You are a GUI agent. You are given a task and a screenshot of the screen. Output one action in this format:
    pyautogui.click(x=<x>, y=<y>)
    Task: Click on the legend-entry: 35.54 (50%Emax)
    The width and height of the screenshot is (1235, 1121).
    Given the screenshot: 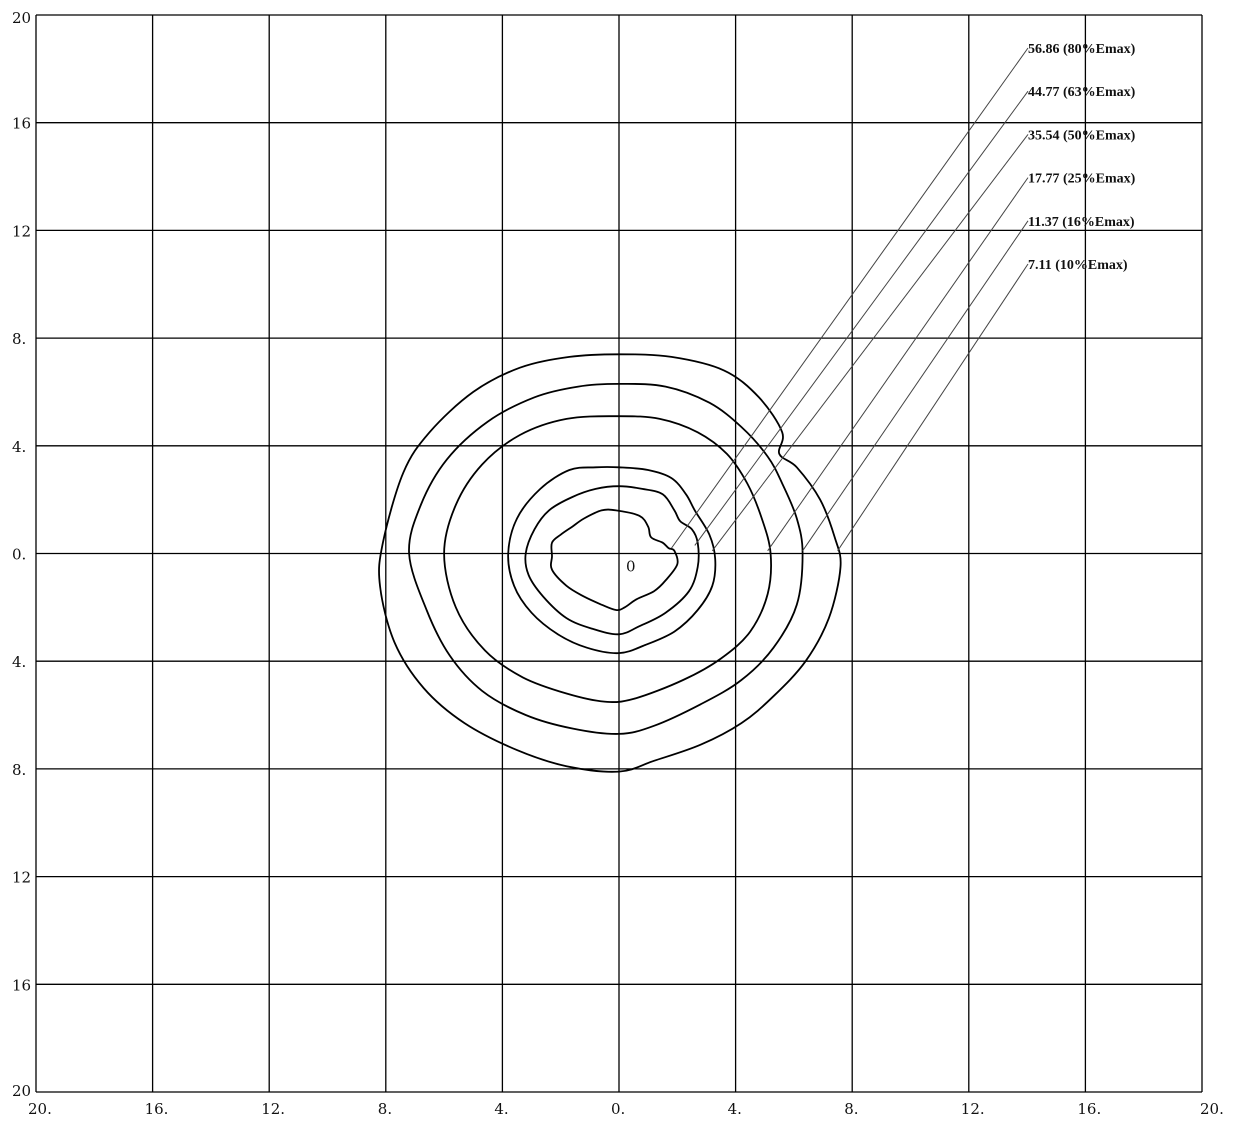 What is the action you would take?
    pyautogui.click(x=1082, y=135)
    